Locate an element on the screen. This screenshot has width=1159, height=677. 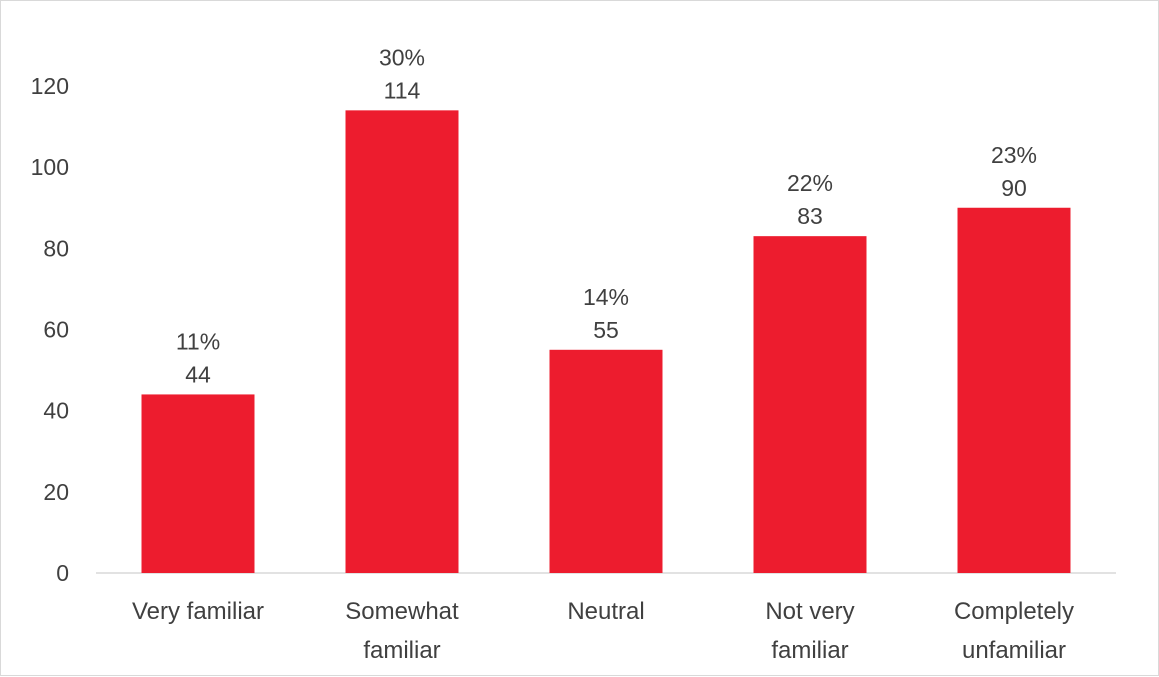
y-axis-ticks: 0 20 40 60 80 100 120 is located at coordinates (50, 329).